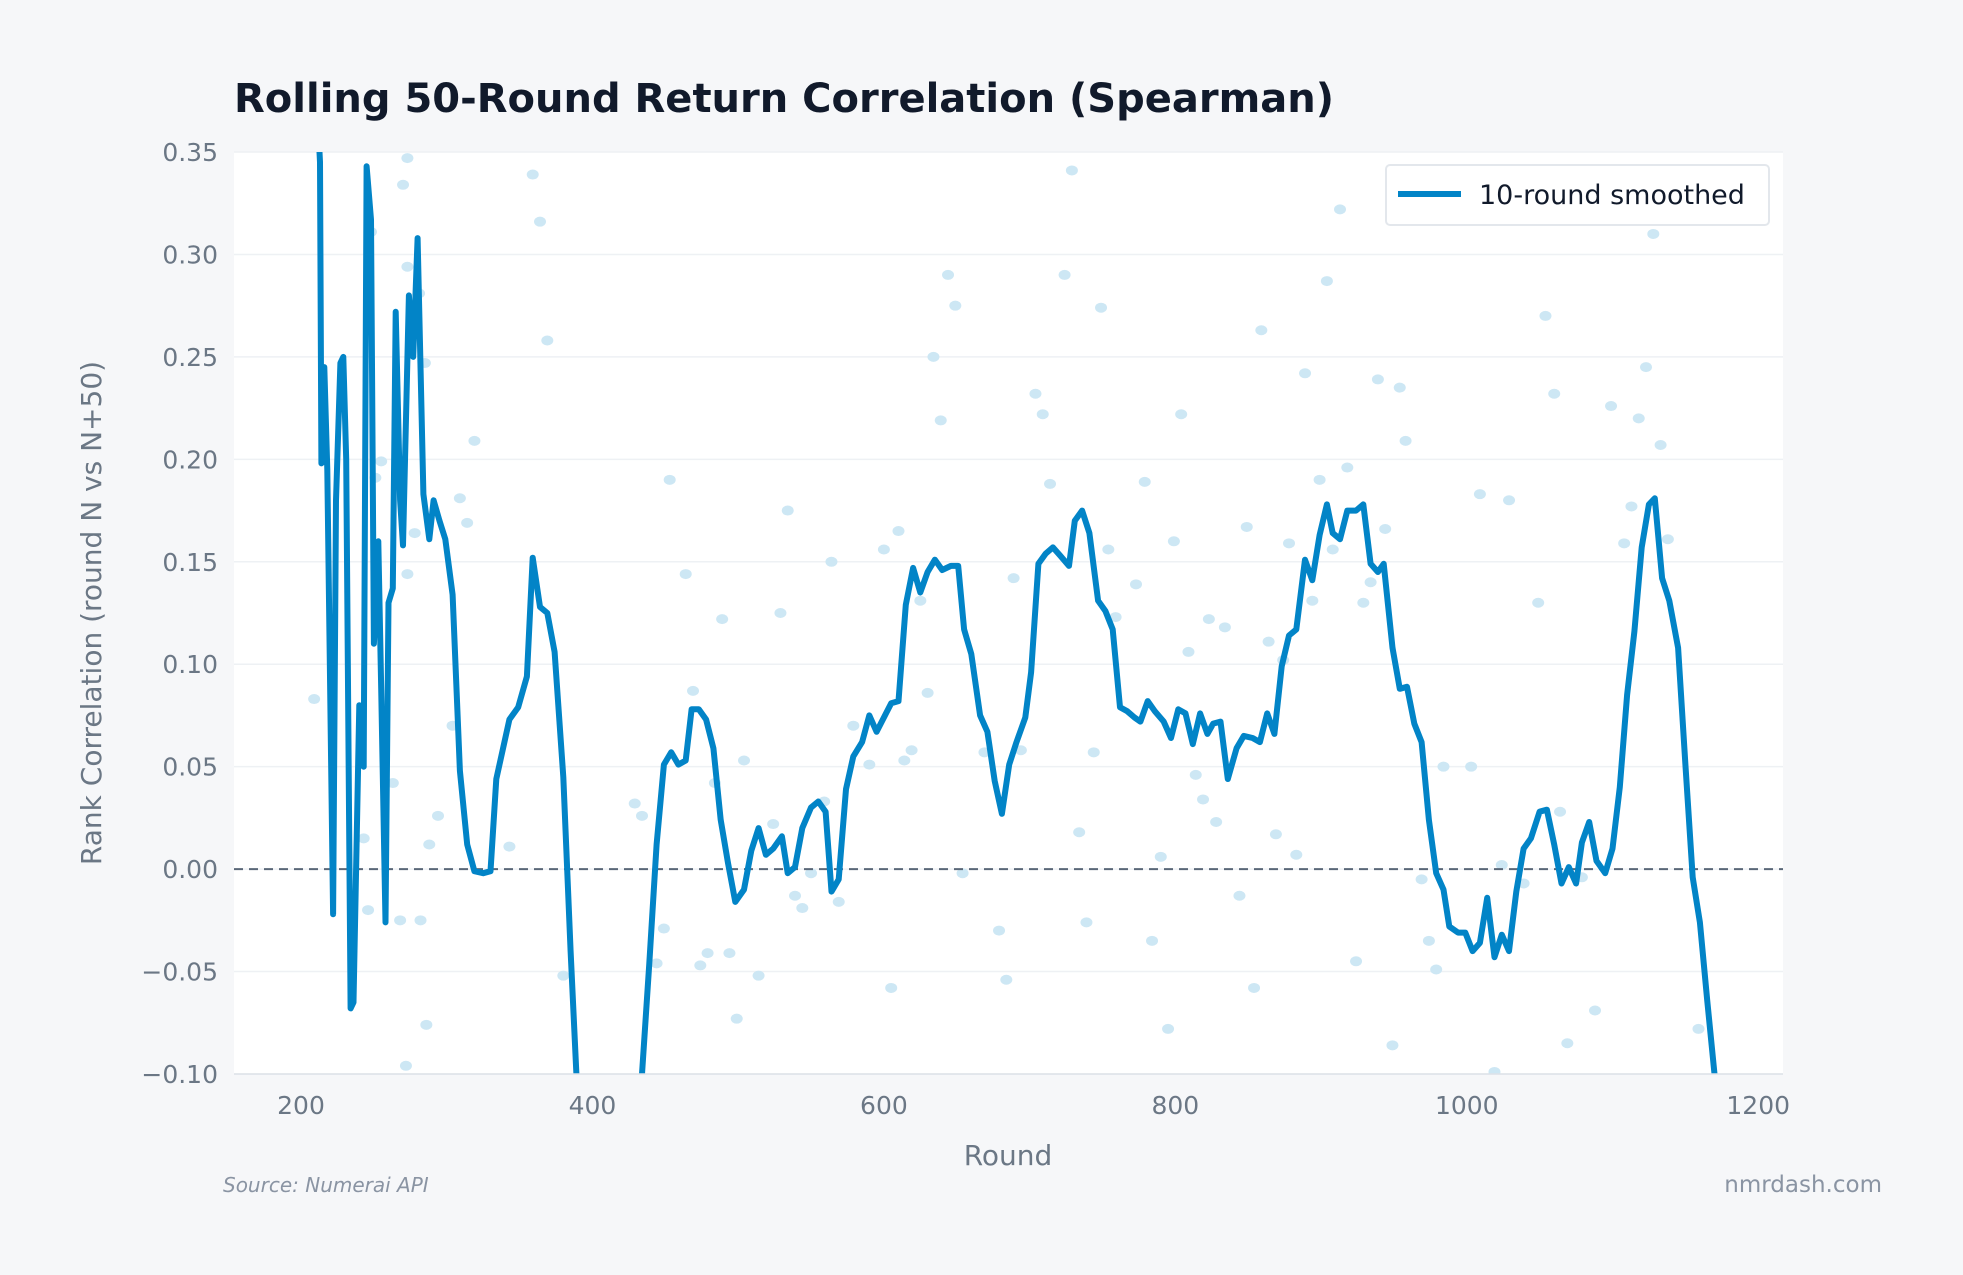 The height and width of the screenshot is (1275, 1963). What do you see at coordinates (1175, 1105) in the screenshot?
I see `x-tick-label: 800` at bounding box center [1175, 1105].